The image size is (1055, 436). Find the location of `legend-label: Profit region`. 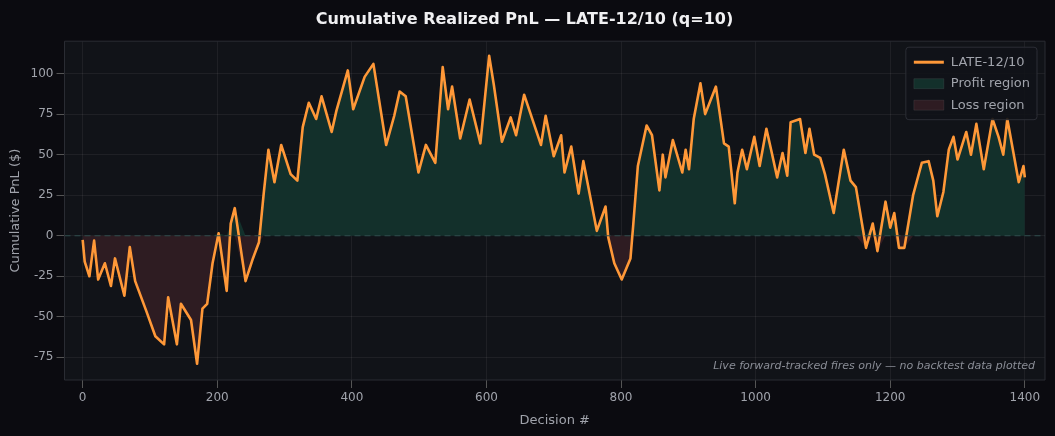

legend-label: Profit region is located at coordinates (990, 83).